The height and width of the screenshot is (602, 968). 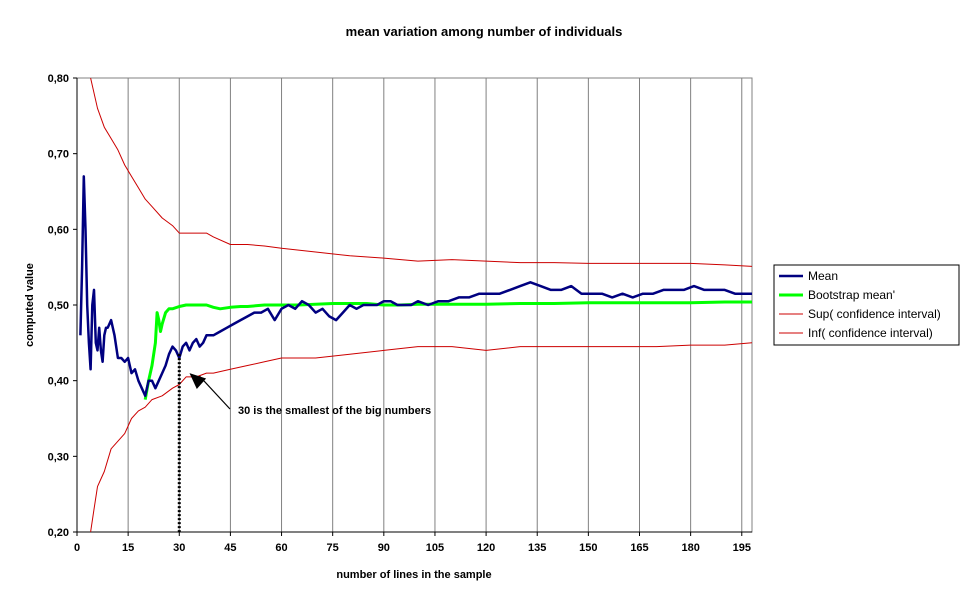 I want to click on annotation-text: 30 is the smallest of the big numbers, so click(x=334, y=411).